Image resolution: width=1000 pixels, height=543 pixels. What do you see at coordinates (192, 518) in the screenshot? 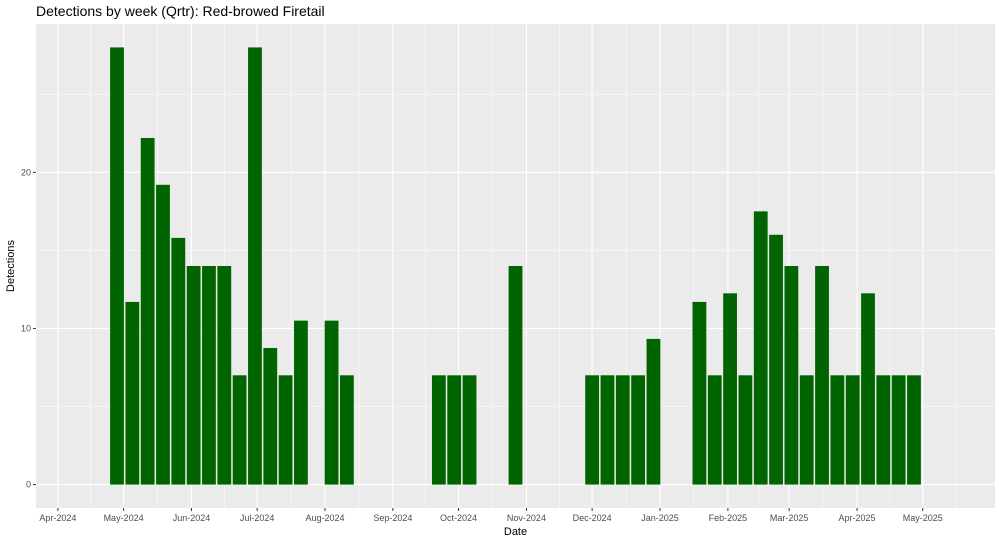
I see `x-tick-label: Jun-2024` at bounding box center [192, 518].